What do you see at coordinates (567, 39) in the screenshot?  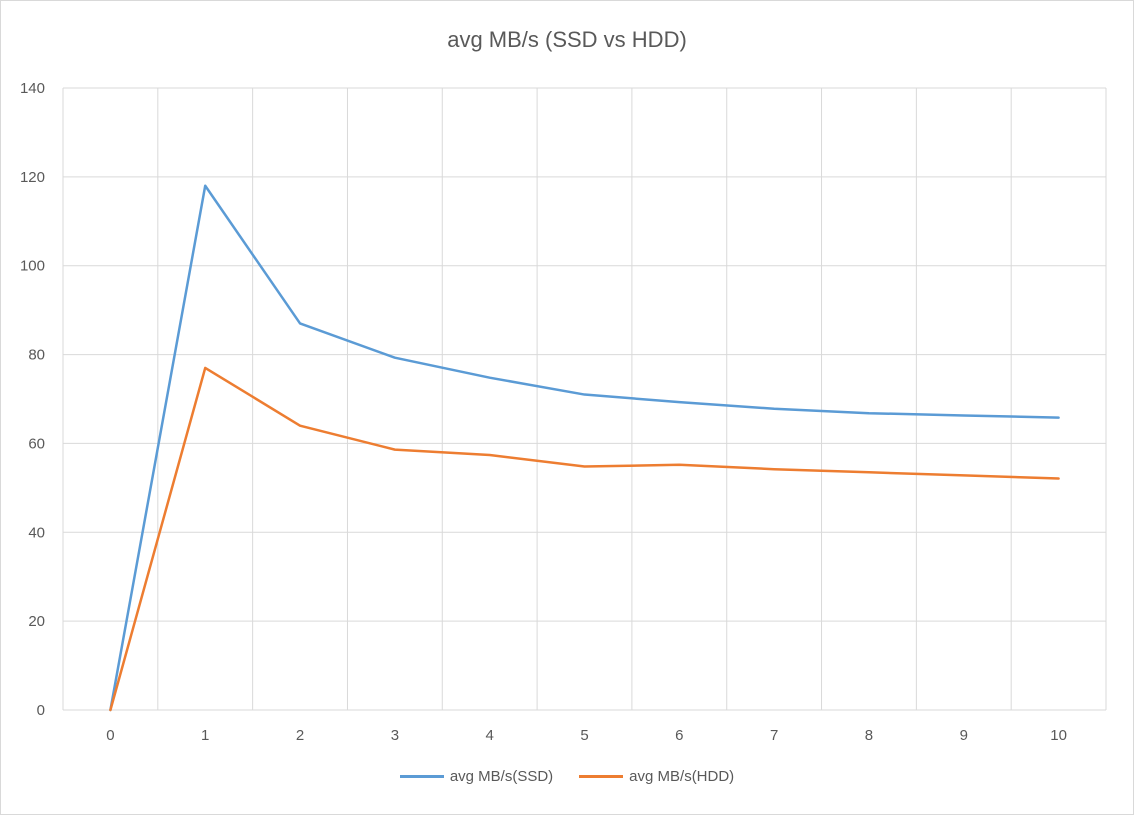 I see `chart-title: avg MB/s (SSD vs HDD)` at bounding box center [567, 39].